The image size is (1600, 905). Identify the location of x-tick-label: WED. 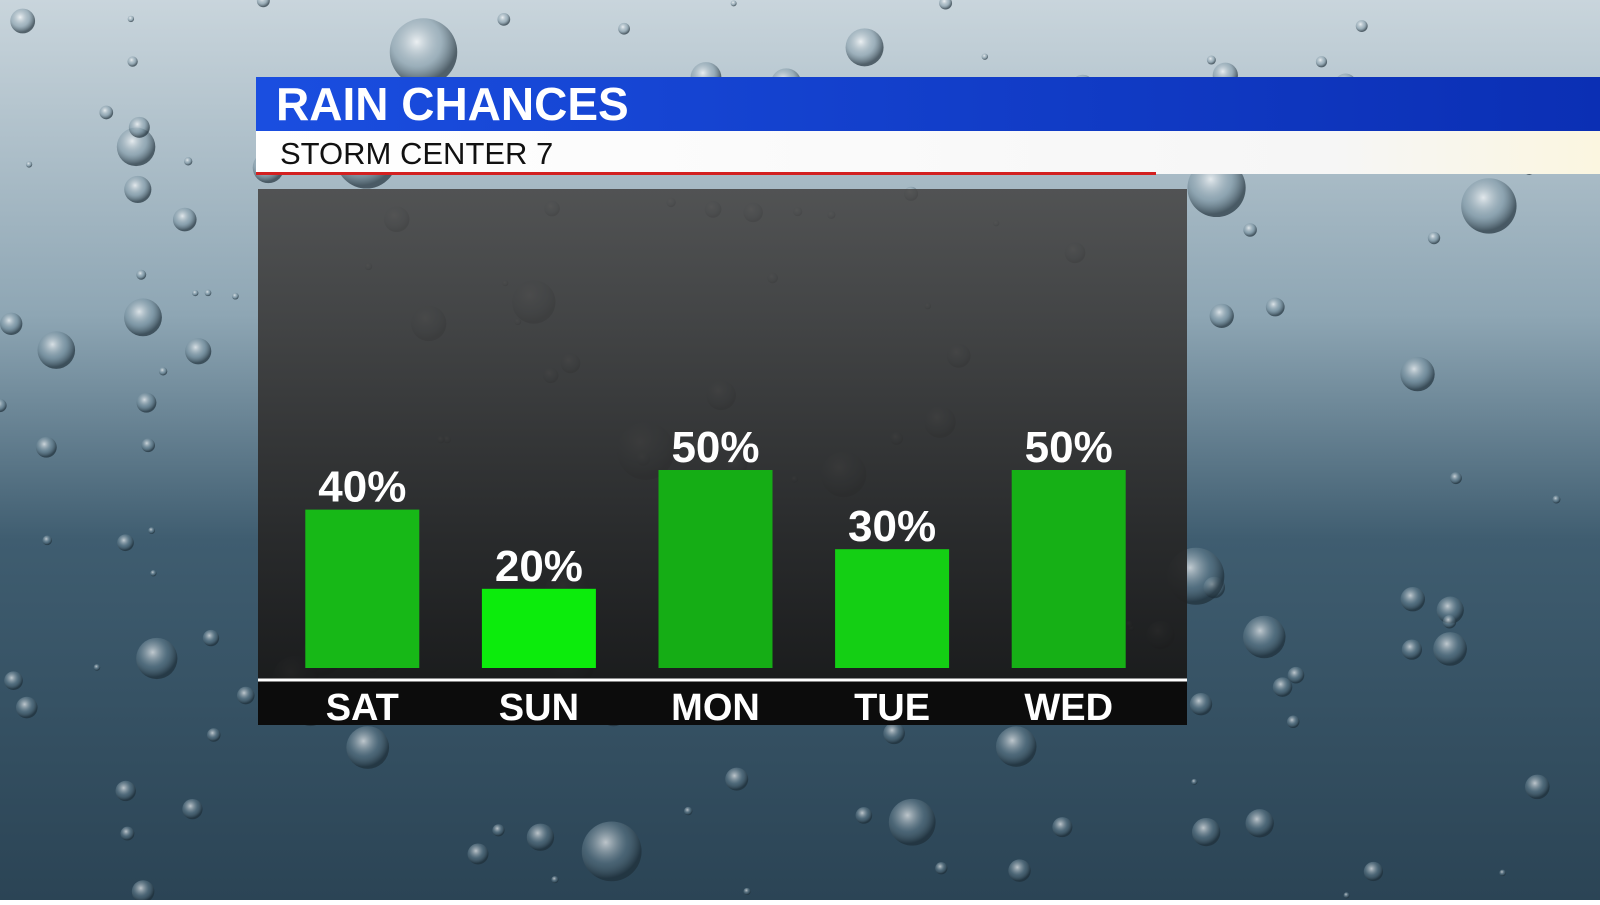
(1068, 708).